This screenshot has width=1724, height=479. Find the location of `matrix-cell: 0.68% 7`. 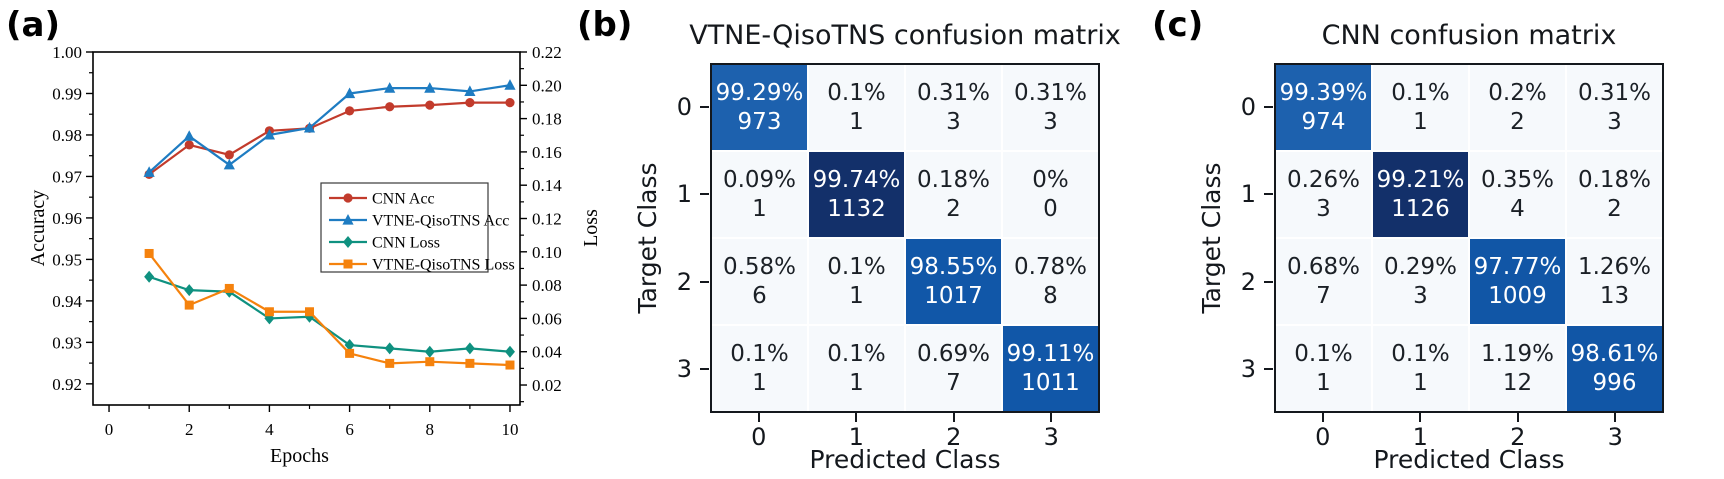

matrix-cell: 0.68% 7 is located at coordinates (1323, 281).